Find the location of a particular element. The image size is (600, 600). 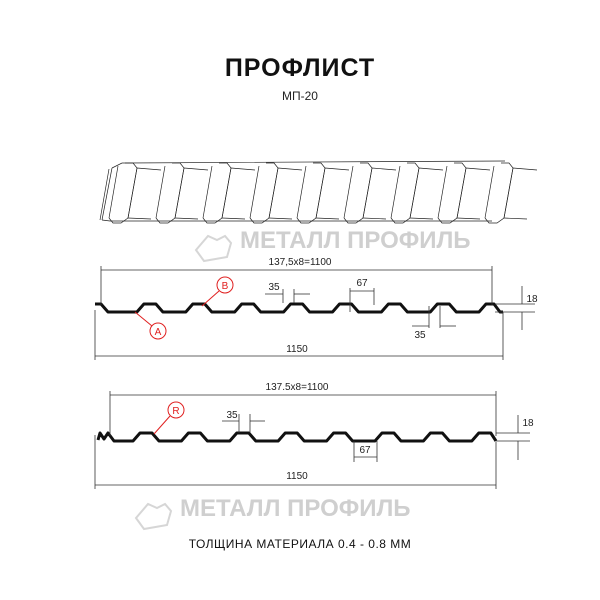

pitch-dimension-label: 137.5x8=1100 is located at coordinates (297, 387).